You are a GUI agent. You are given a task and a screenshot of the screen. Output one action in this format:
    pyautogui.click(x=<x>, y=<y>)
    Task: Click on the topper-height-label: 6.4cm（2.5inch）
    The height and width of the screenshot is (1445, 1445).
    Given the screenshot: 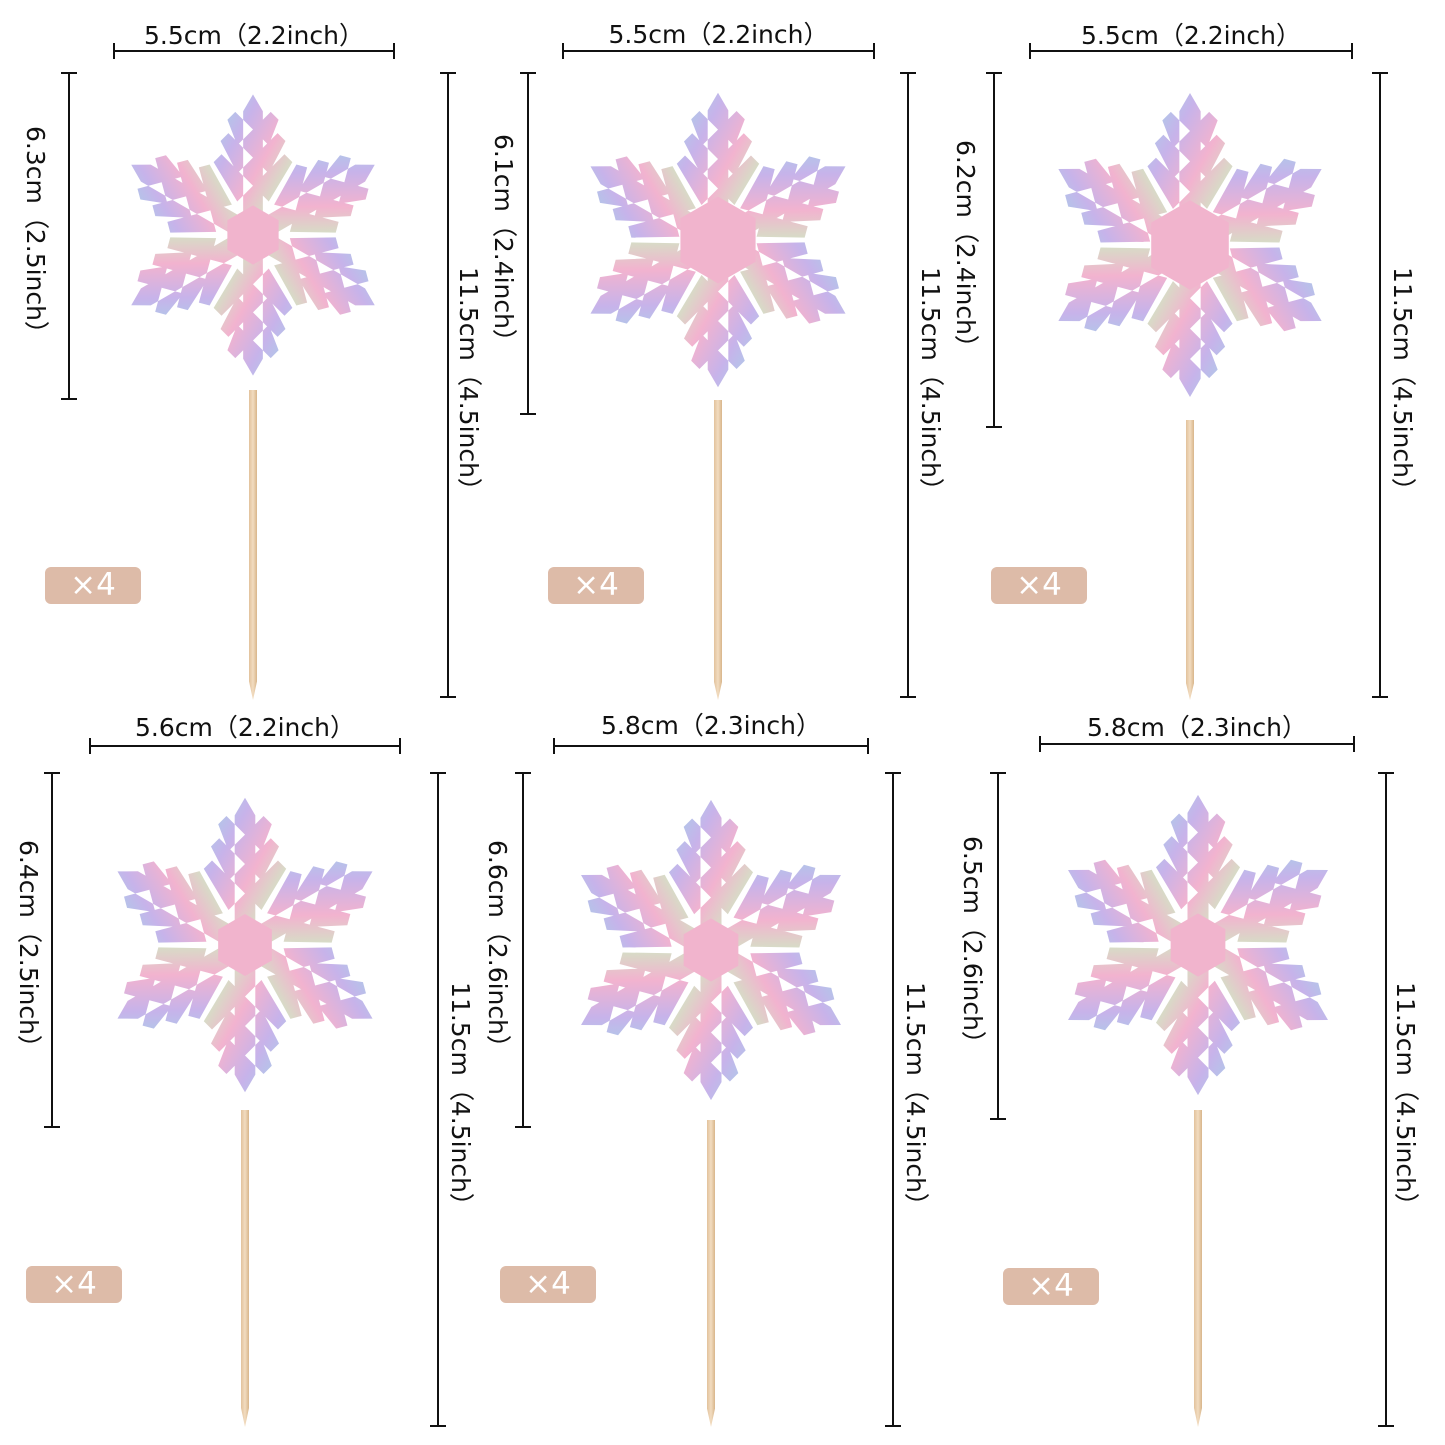 What is the action you would take?
    pyautogui.click(x=28, y=950)
    